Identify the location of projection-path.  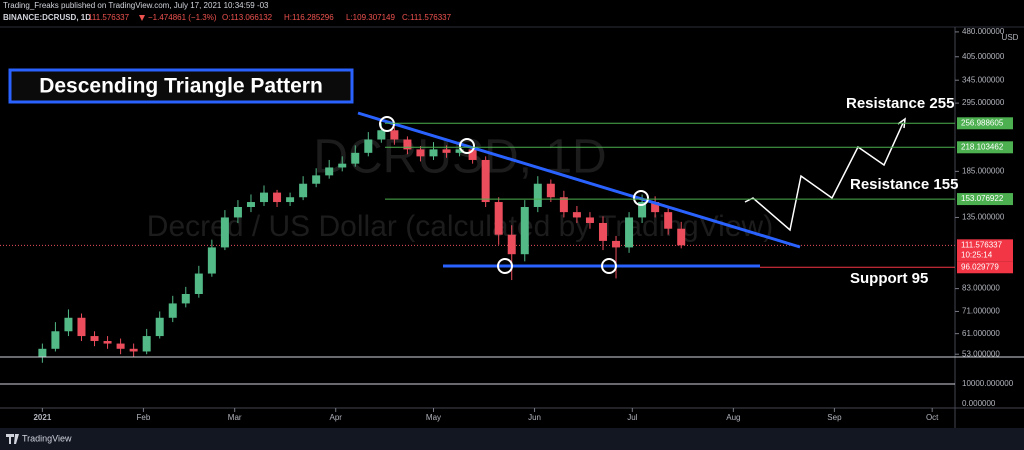
(824, 177).